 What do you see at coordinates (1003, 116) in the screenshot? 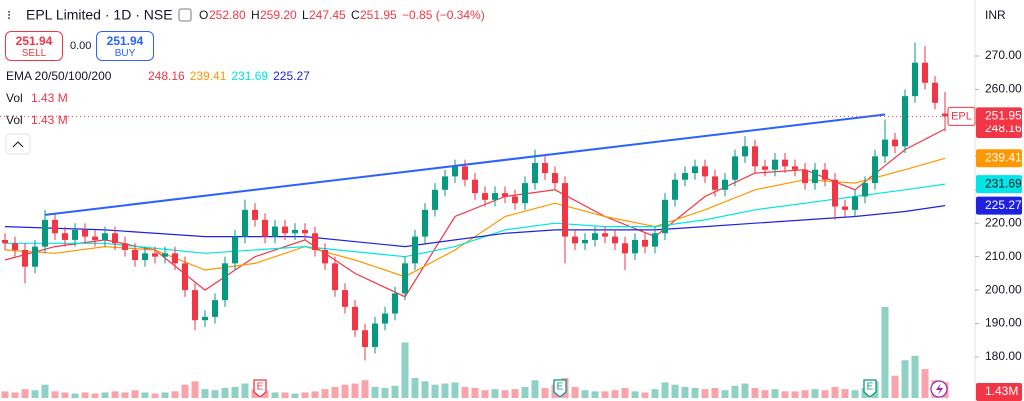
I see `price-tag-label: 251.95` at bounding box center [1003, 116].